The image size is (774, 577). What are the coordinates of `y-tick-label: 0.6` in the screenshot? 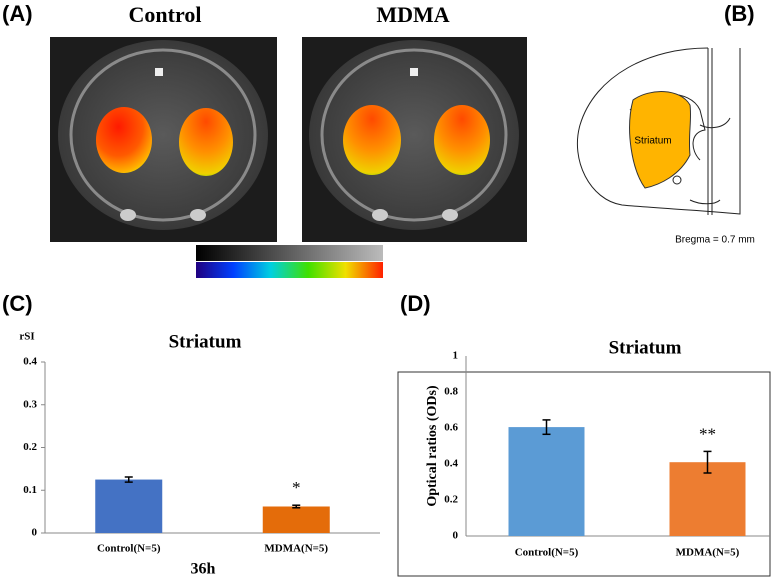 It's located at (451, 428).